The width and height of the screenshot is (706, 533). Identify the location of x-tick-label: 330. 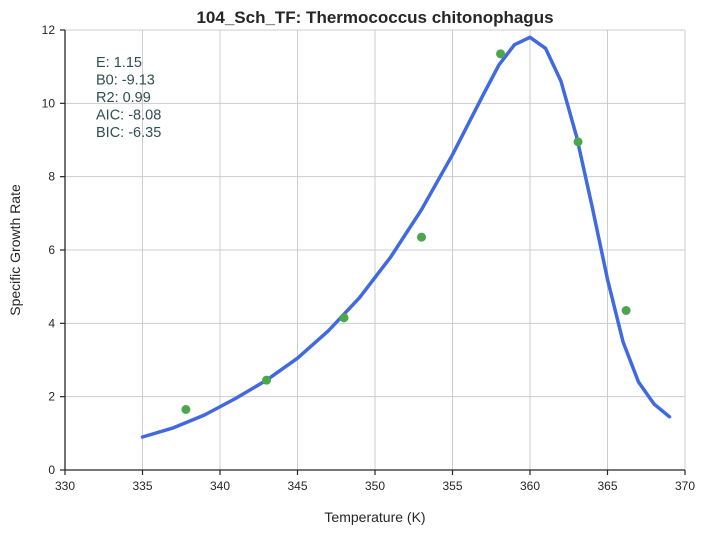
(65, 486).